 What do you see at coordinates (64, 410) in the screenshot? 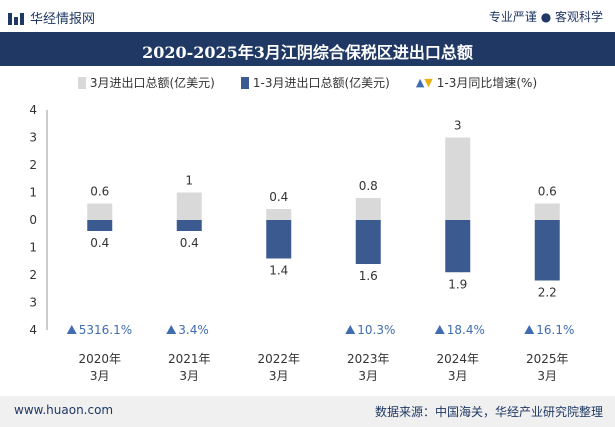
I see `footer-site: www.huaon.com` at bounding box center [64, 410].